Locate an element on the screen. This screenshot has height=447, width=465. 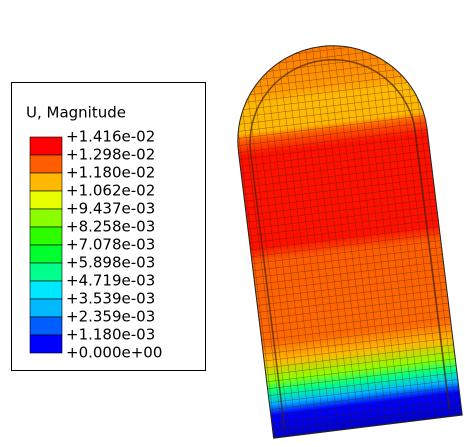
legend-label: +8.258e-03 is located at coordinates (110, 227).